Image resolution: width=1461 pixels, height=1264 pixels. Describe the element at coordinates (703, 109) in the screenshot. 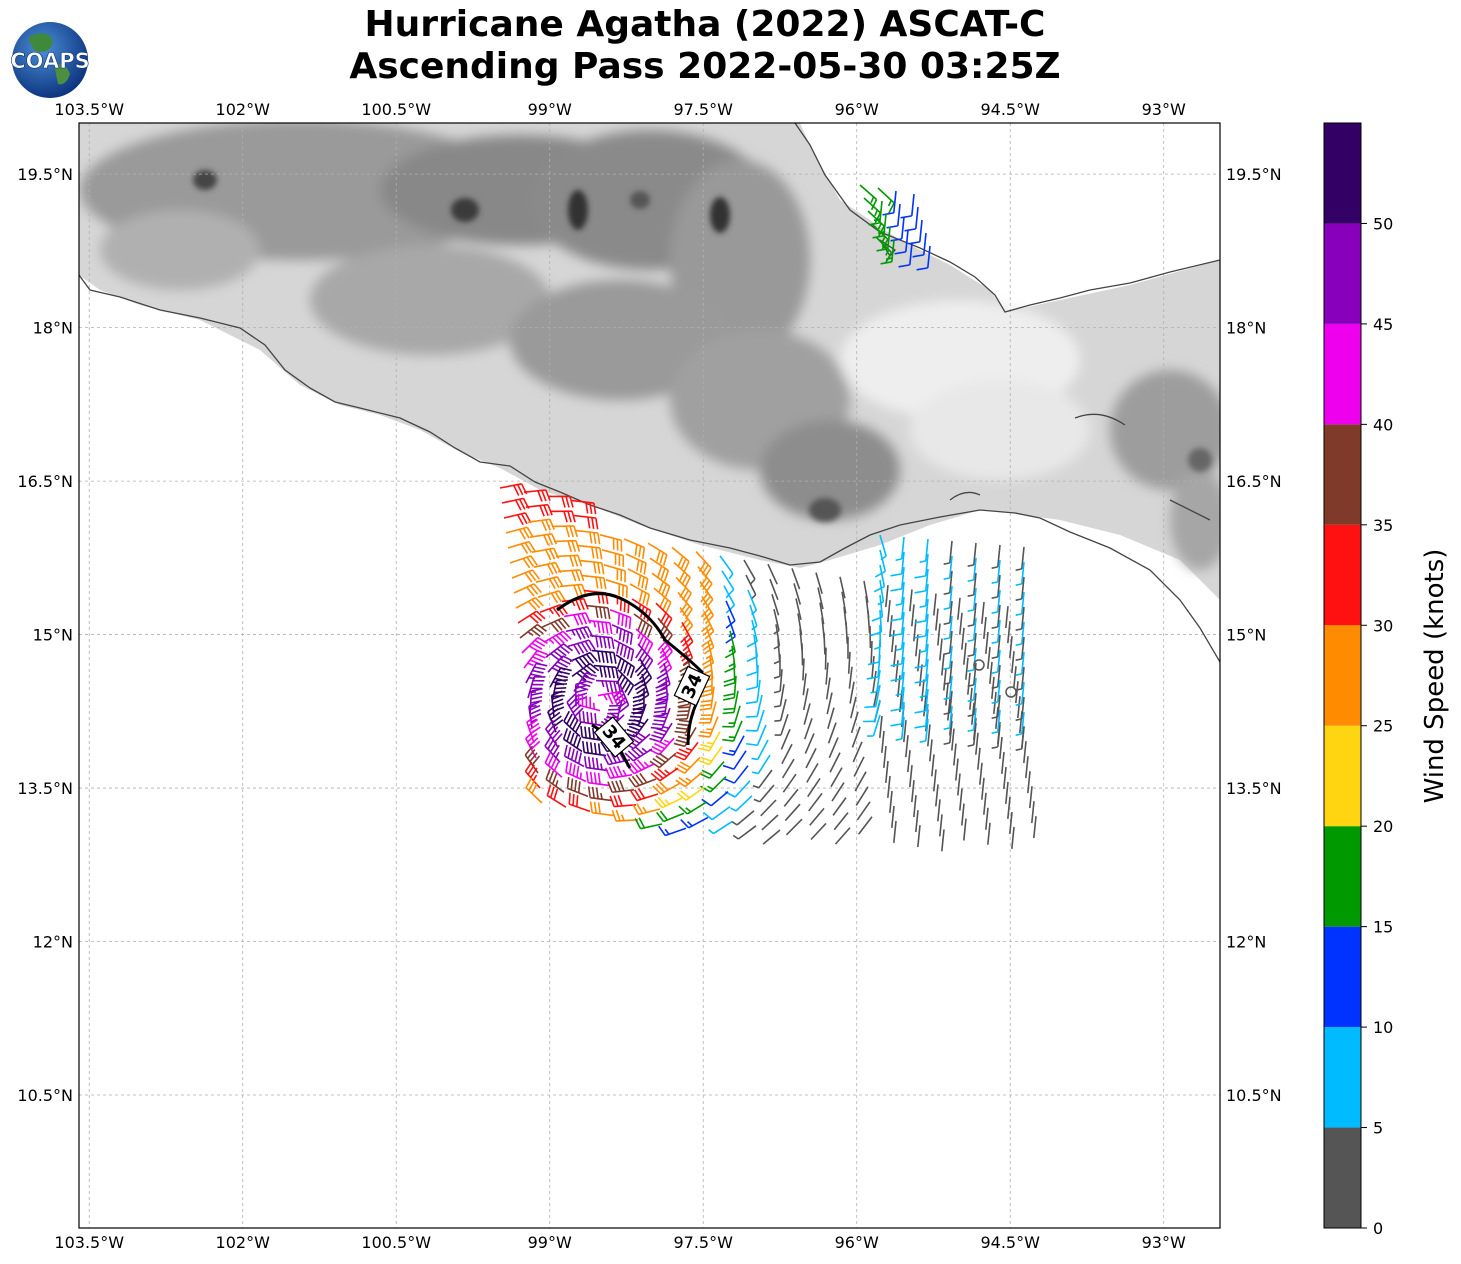

I see `lon-label-top: 97.5°W` at that location.